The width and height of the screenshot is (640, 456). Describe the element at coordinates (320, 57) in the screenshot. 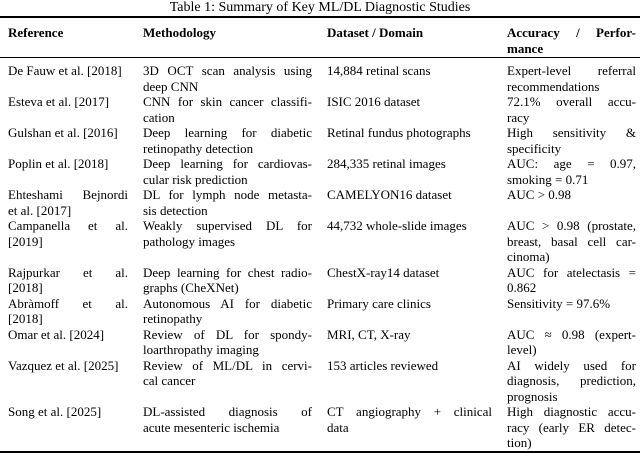

I see `table-header-rule` at that location.